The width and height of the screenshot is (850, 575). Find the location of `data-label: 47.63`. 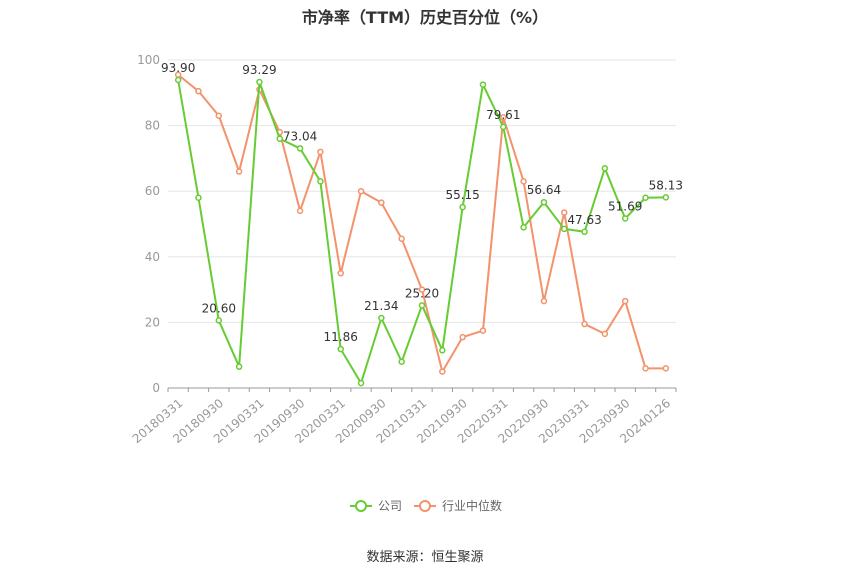

data-label: 47.63 is located at coordinates (584, 220).